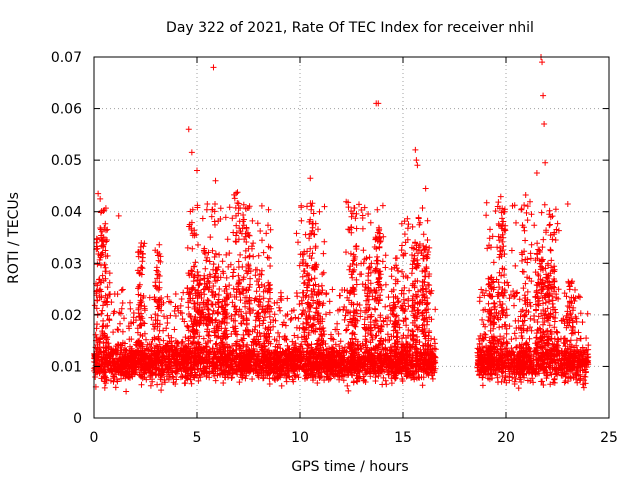 This screenshot has width=640, height=480. Describe the element at coordinates (66, 213) in the screenshot. I see `y-tick-label: 0.04` at that location.